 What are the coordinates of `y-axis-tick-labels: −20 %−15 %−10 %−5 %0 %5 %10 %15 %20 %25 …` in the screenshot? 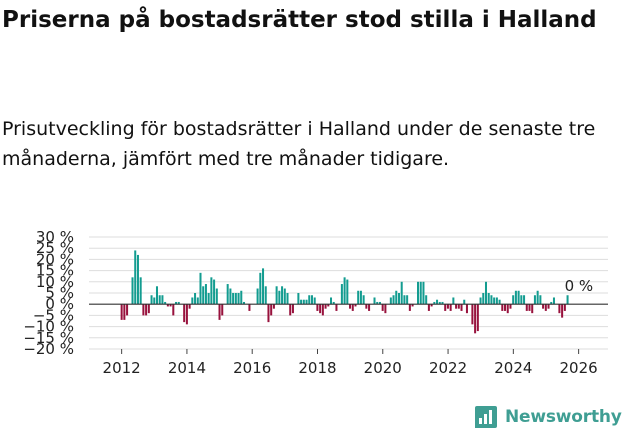 It's located at (48, 293).